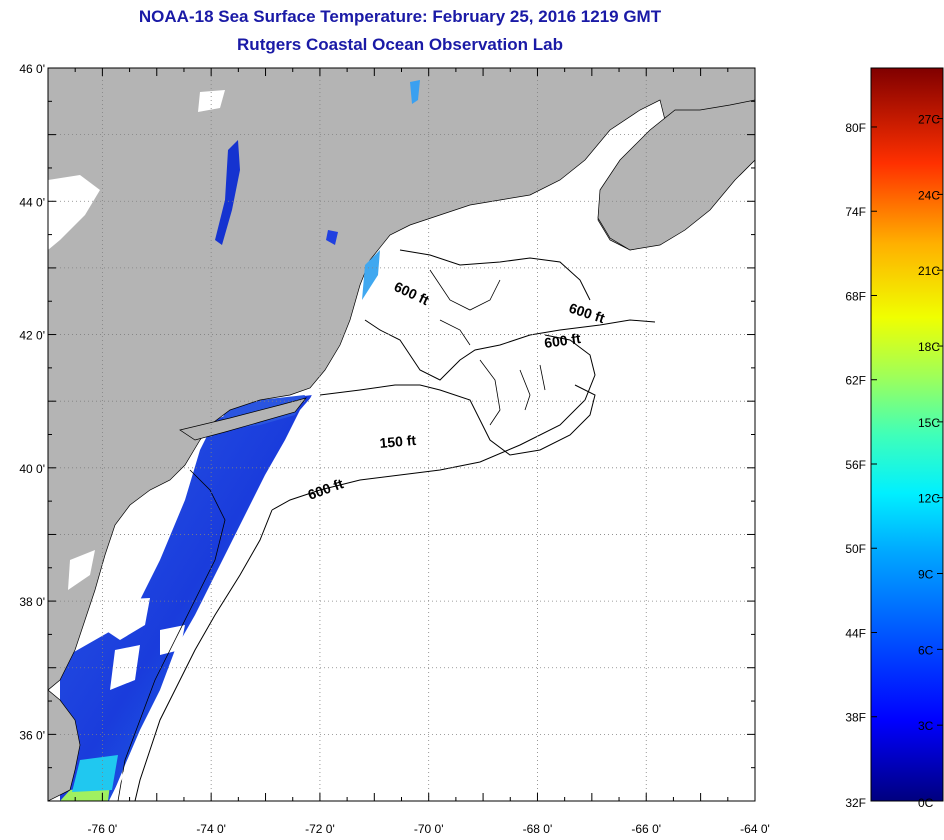  Describe the element at coordinates (64, 745) in the screenshot. I see `virginia-land` at that location.